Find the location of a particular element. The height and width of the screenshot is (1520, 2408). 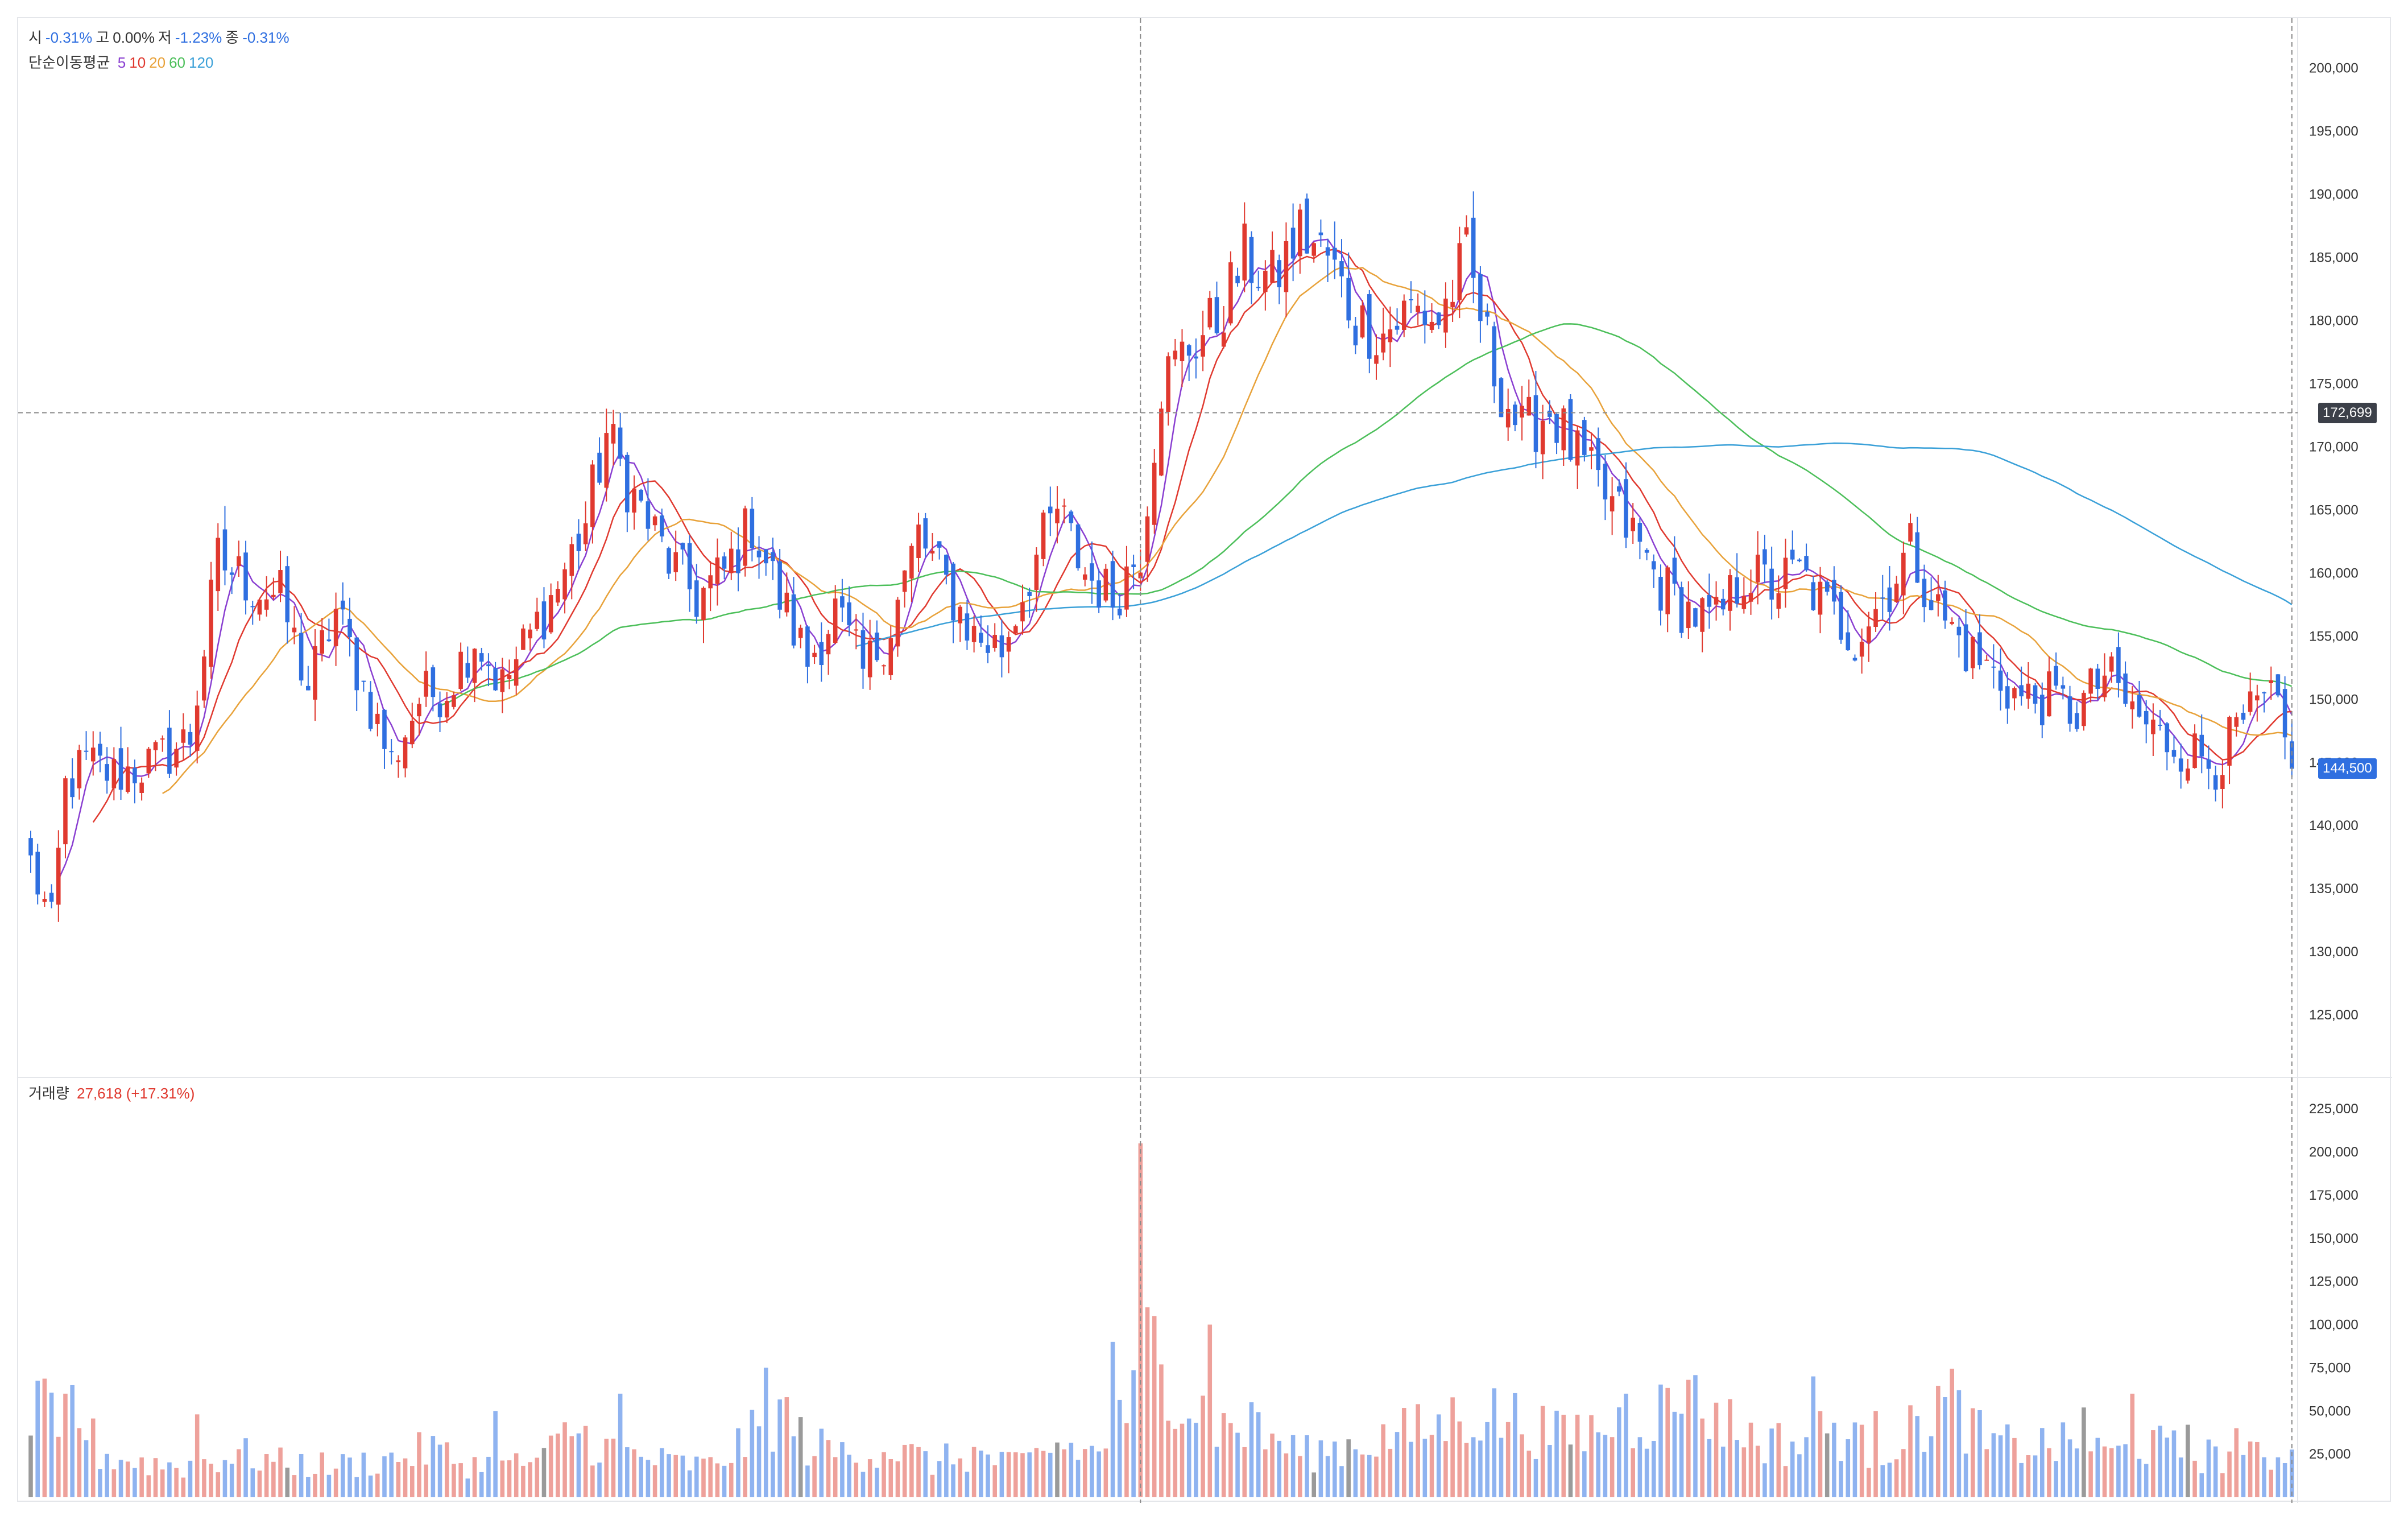

ohlc-value-1: 0.00% is located at coordinates (134, 37).